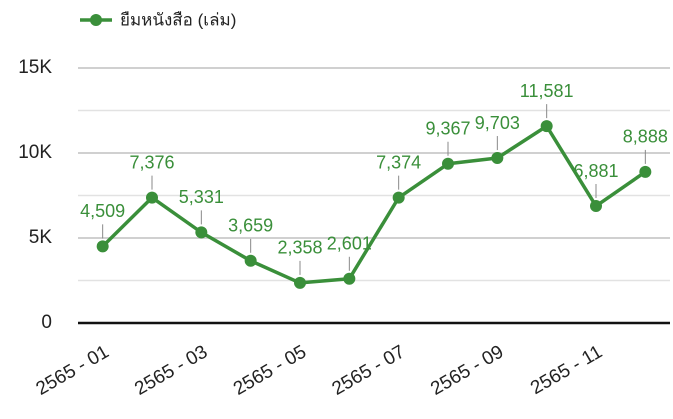  What do you see at coordinates (299, 248) in the screenshot?
I see `data-label: 2,358` at bounding box center [299, 248].